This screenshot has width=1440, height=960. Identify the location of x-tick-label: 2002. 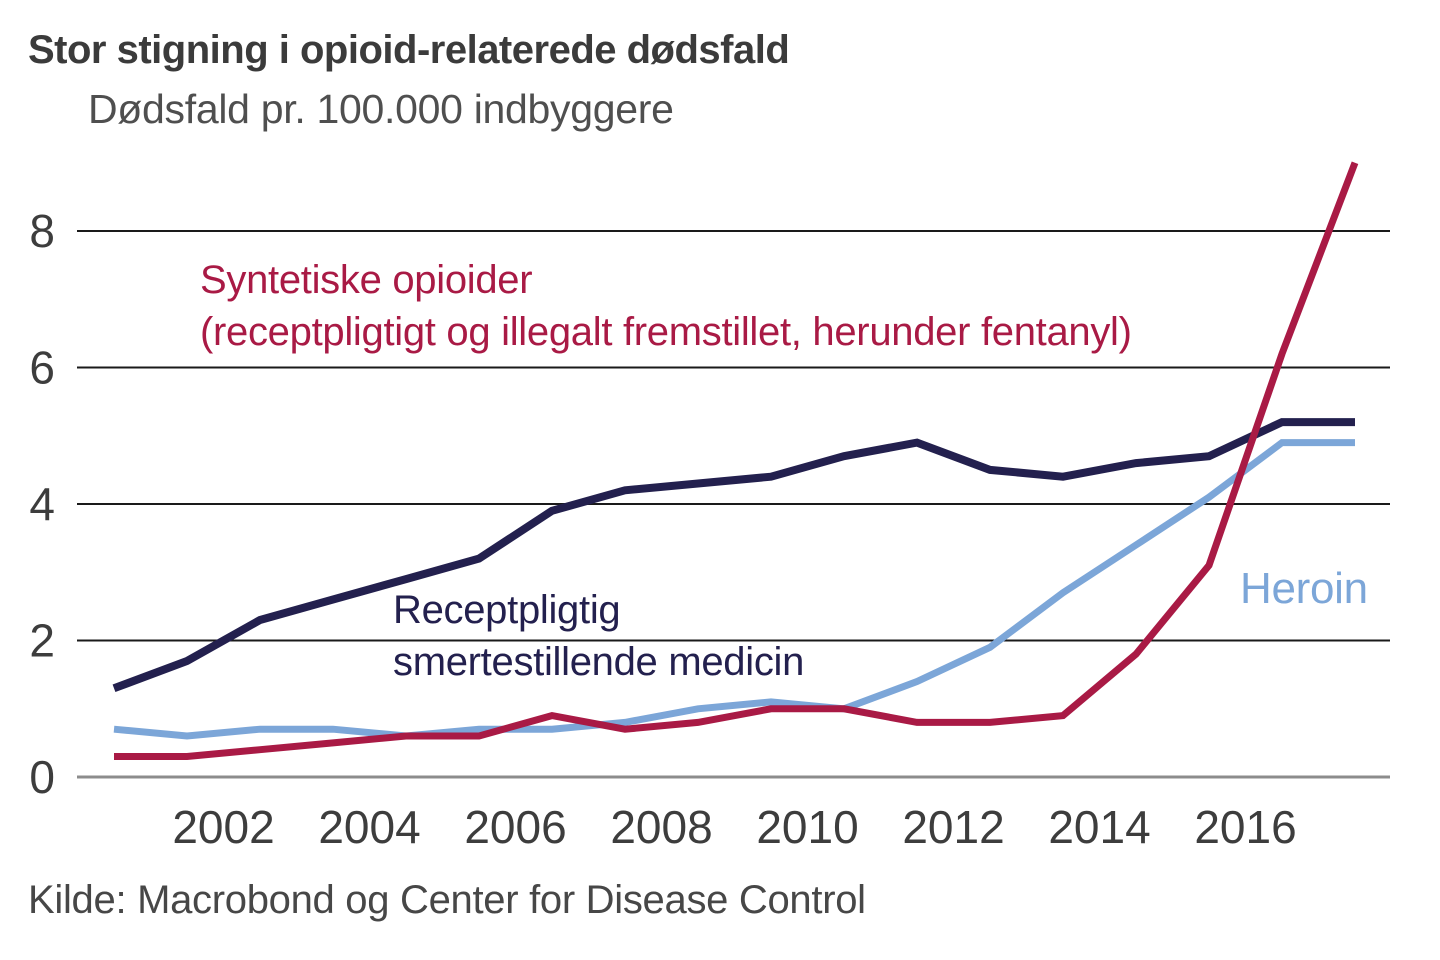
(223, 827).